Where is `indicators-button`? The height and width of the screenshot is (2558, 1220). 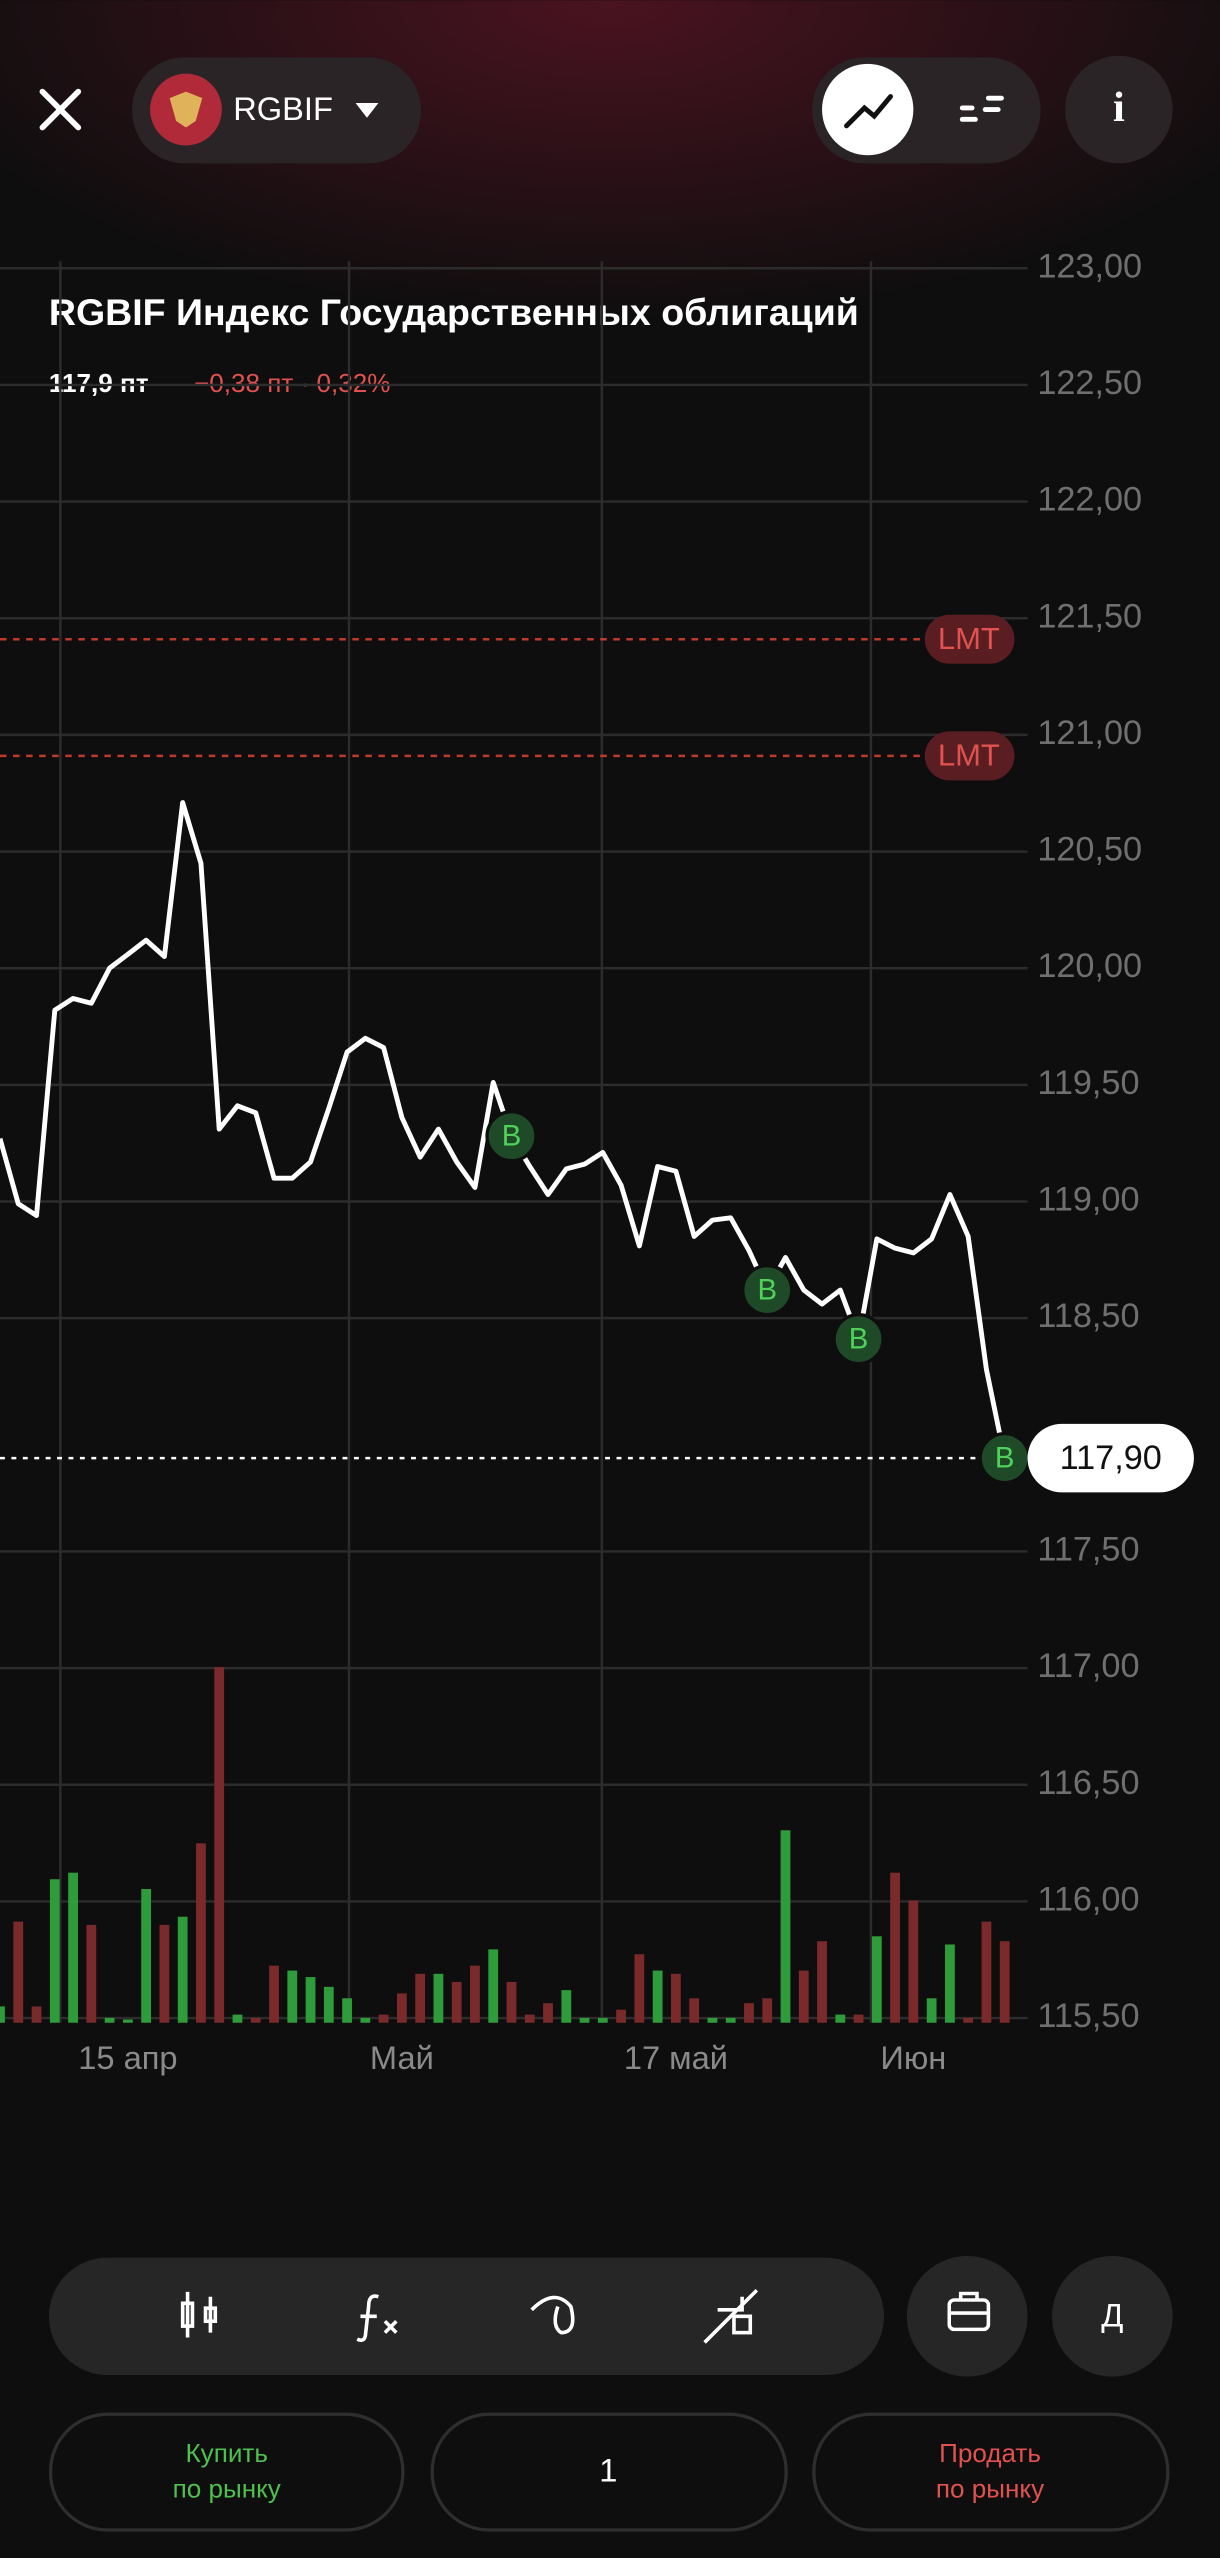 indicators-button is located at coordinates (377, 2318).